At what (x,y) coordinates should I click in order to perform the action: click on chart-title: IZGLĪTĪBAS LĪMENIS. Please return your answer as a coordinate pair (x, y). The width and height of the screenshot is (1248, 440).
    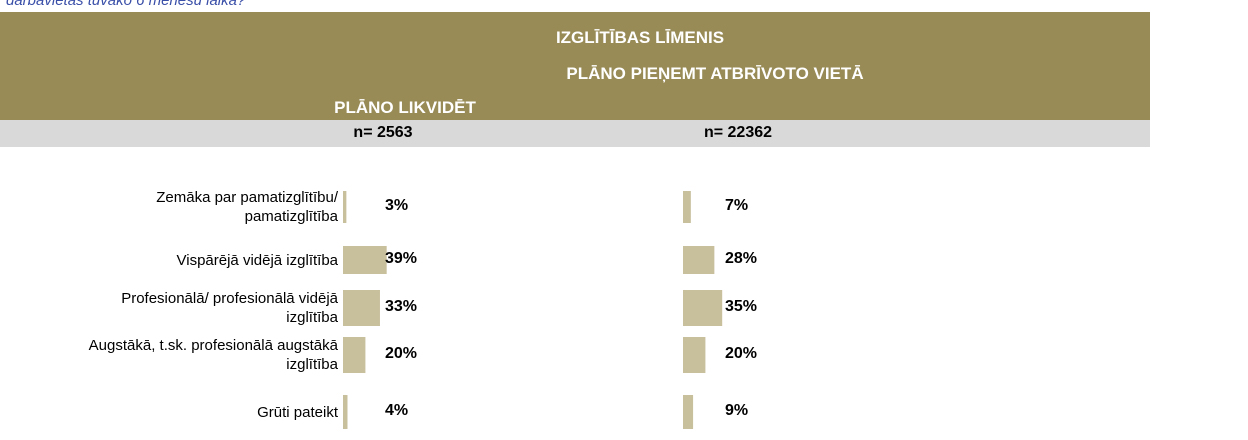
    Looking at the image, I should click on (640, 37).